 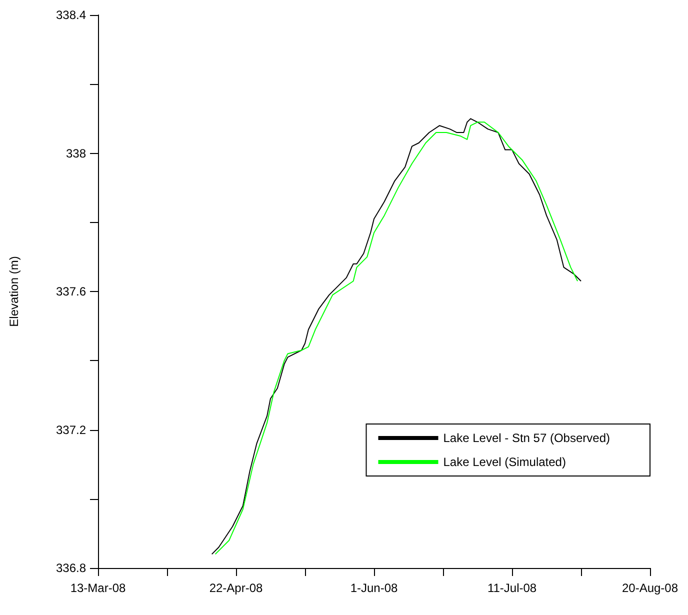 I want to click on y-tick-label: 337.2, so click(x=71, y=429).